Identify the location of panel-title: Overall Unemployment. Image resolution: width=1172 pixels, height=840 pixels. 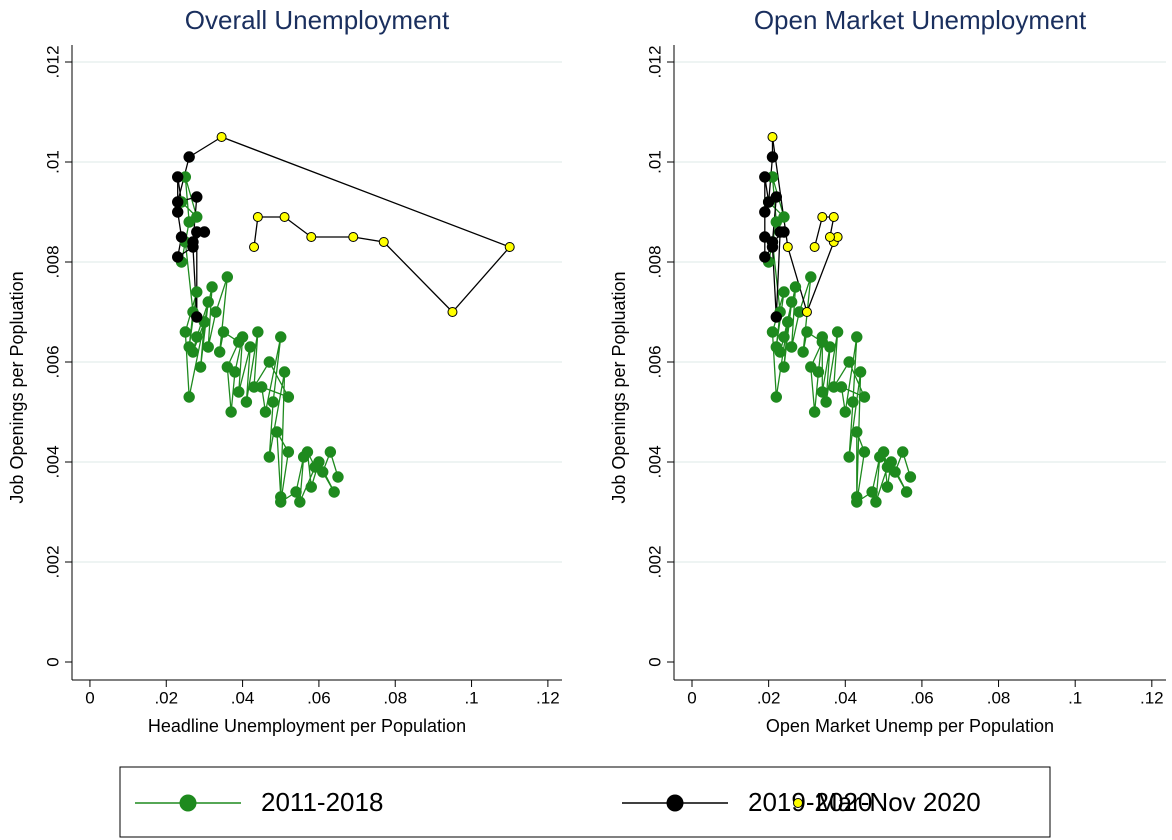
(317, 20).